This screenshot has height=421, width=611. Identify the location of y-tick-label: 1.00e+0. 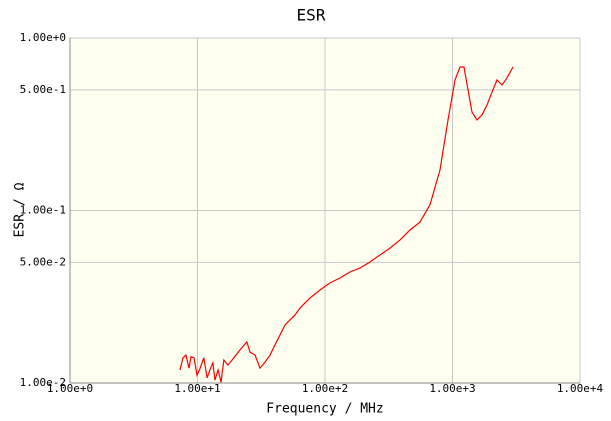
(43, 37).